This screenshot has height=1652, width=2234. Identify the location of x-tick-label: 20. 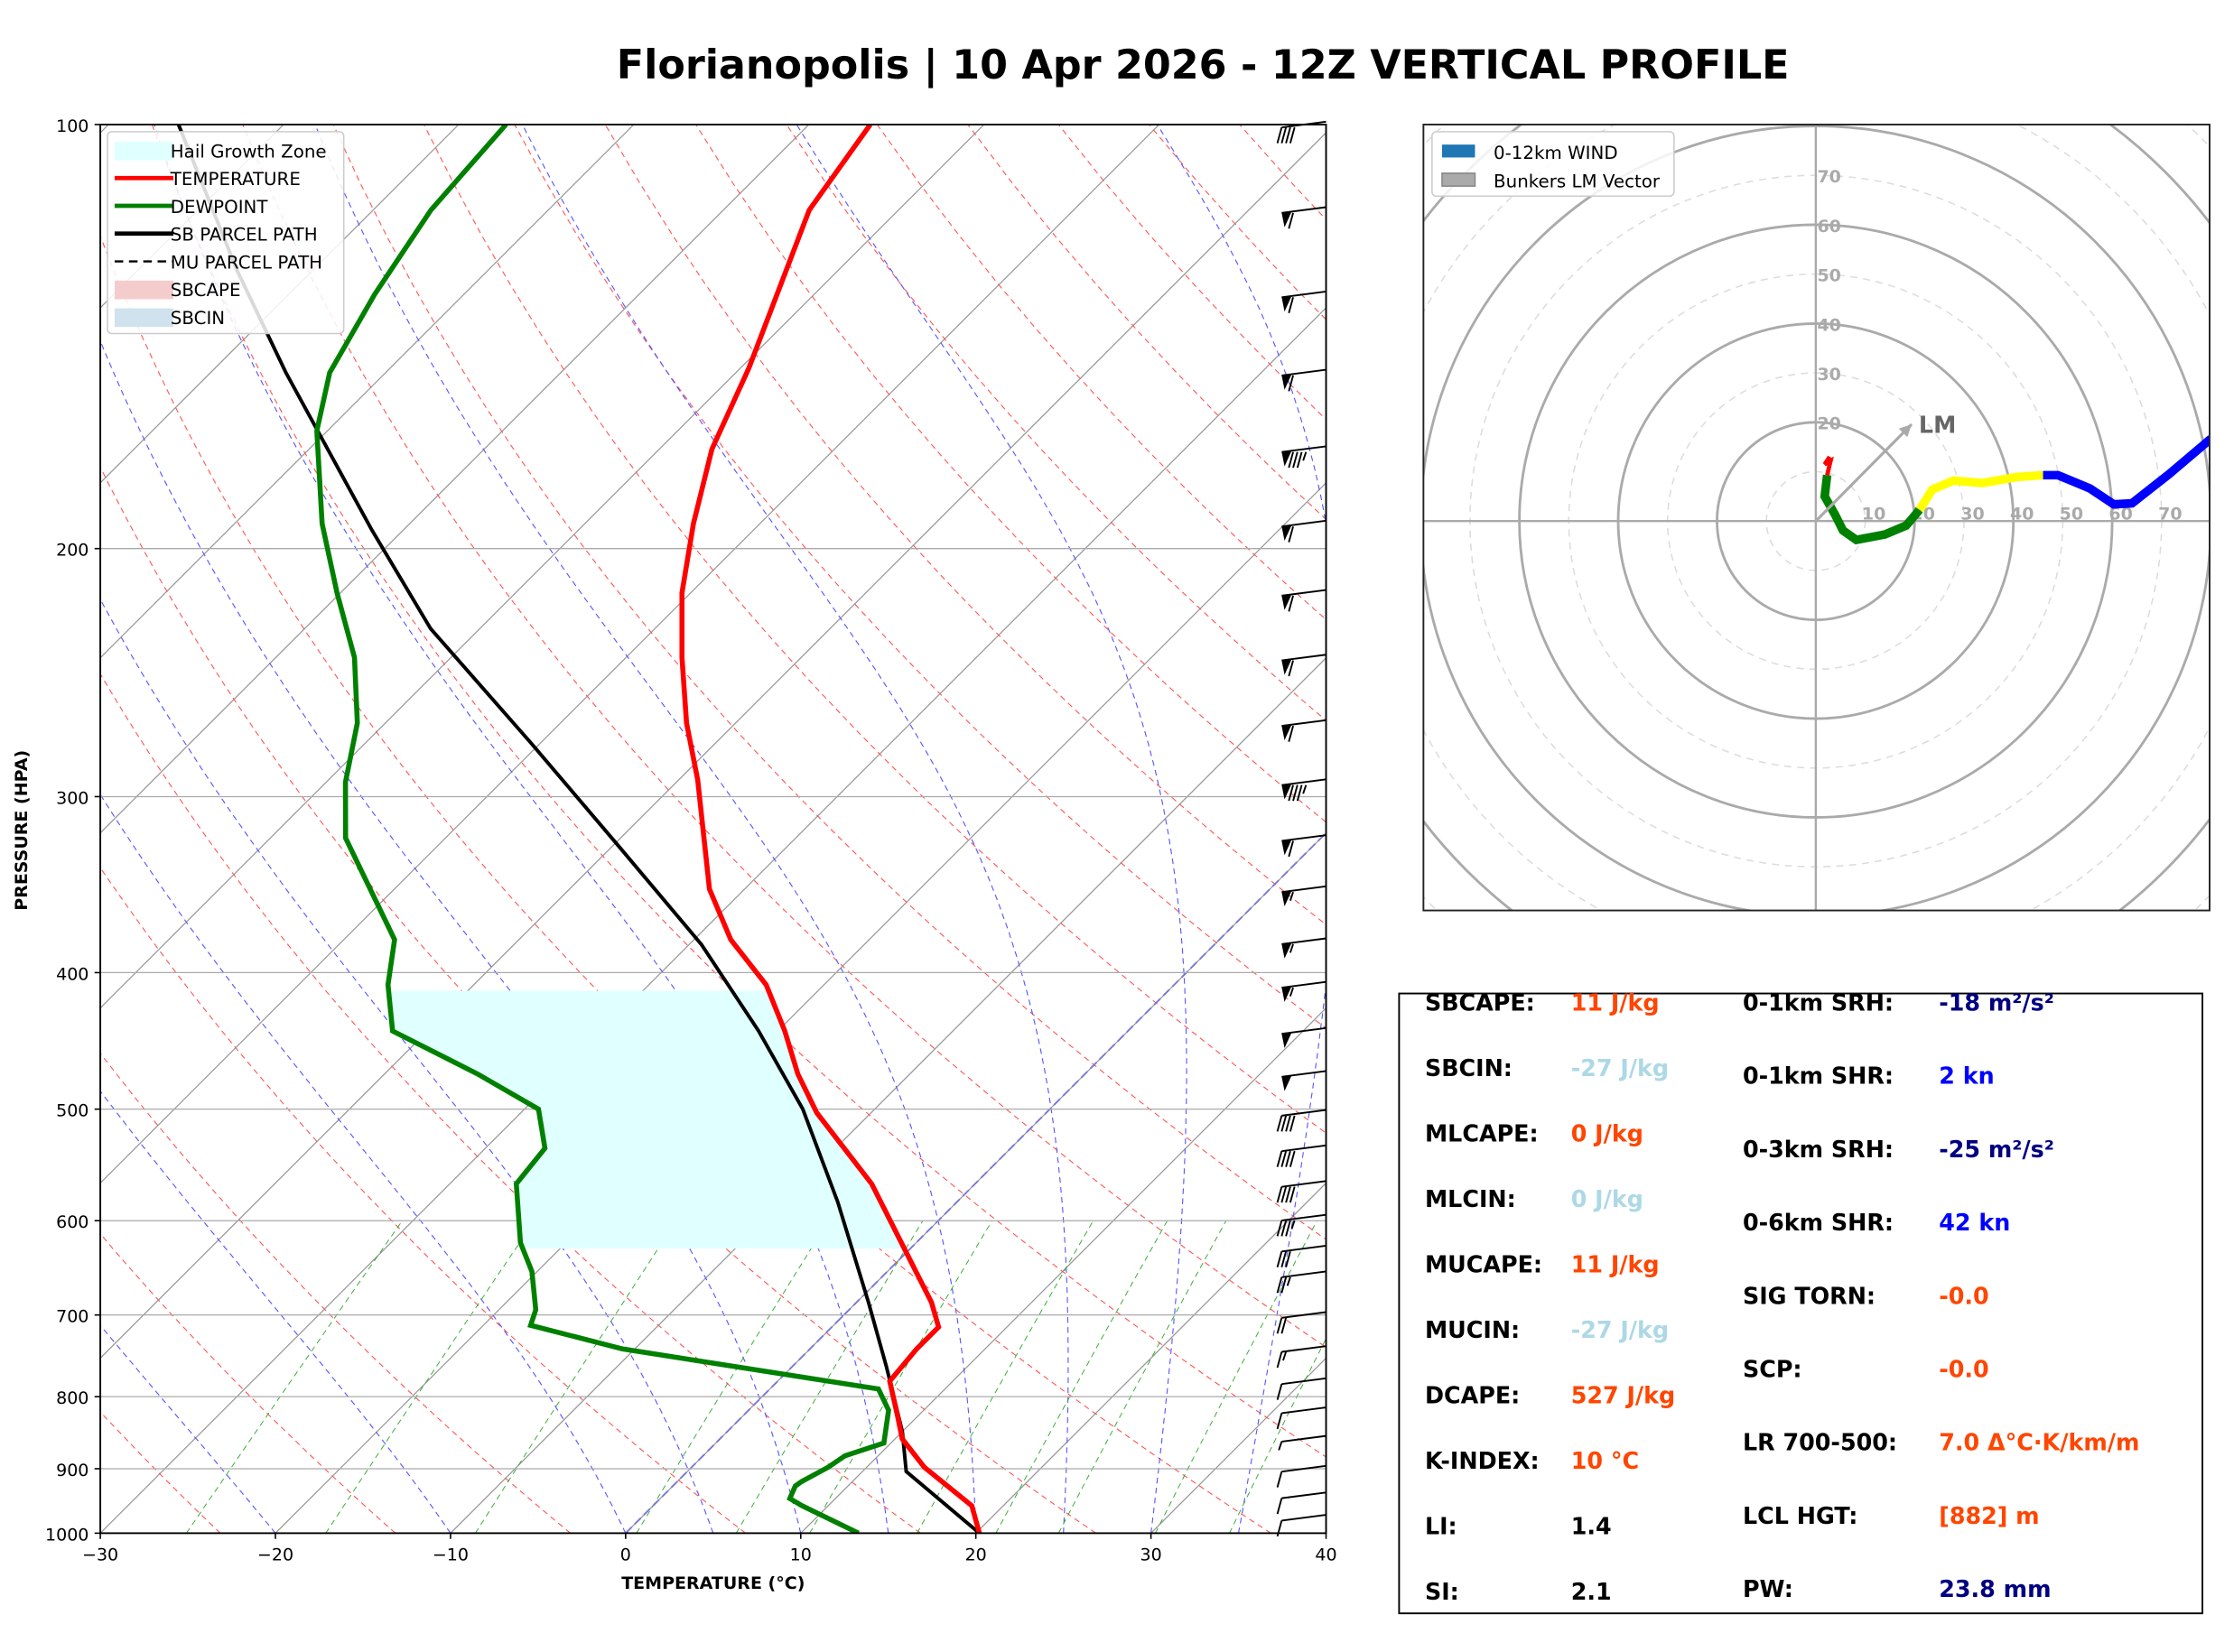
(976, 1555).